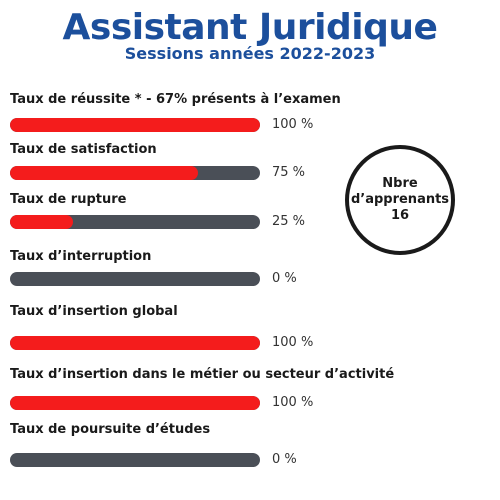 The image size is (500, 500). What do you see at coordinates (284, 459) in the screenshot?
I see `rate-value-poursuite-etudes: 0 %` at bounding box center [284, 459].